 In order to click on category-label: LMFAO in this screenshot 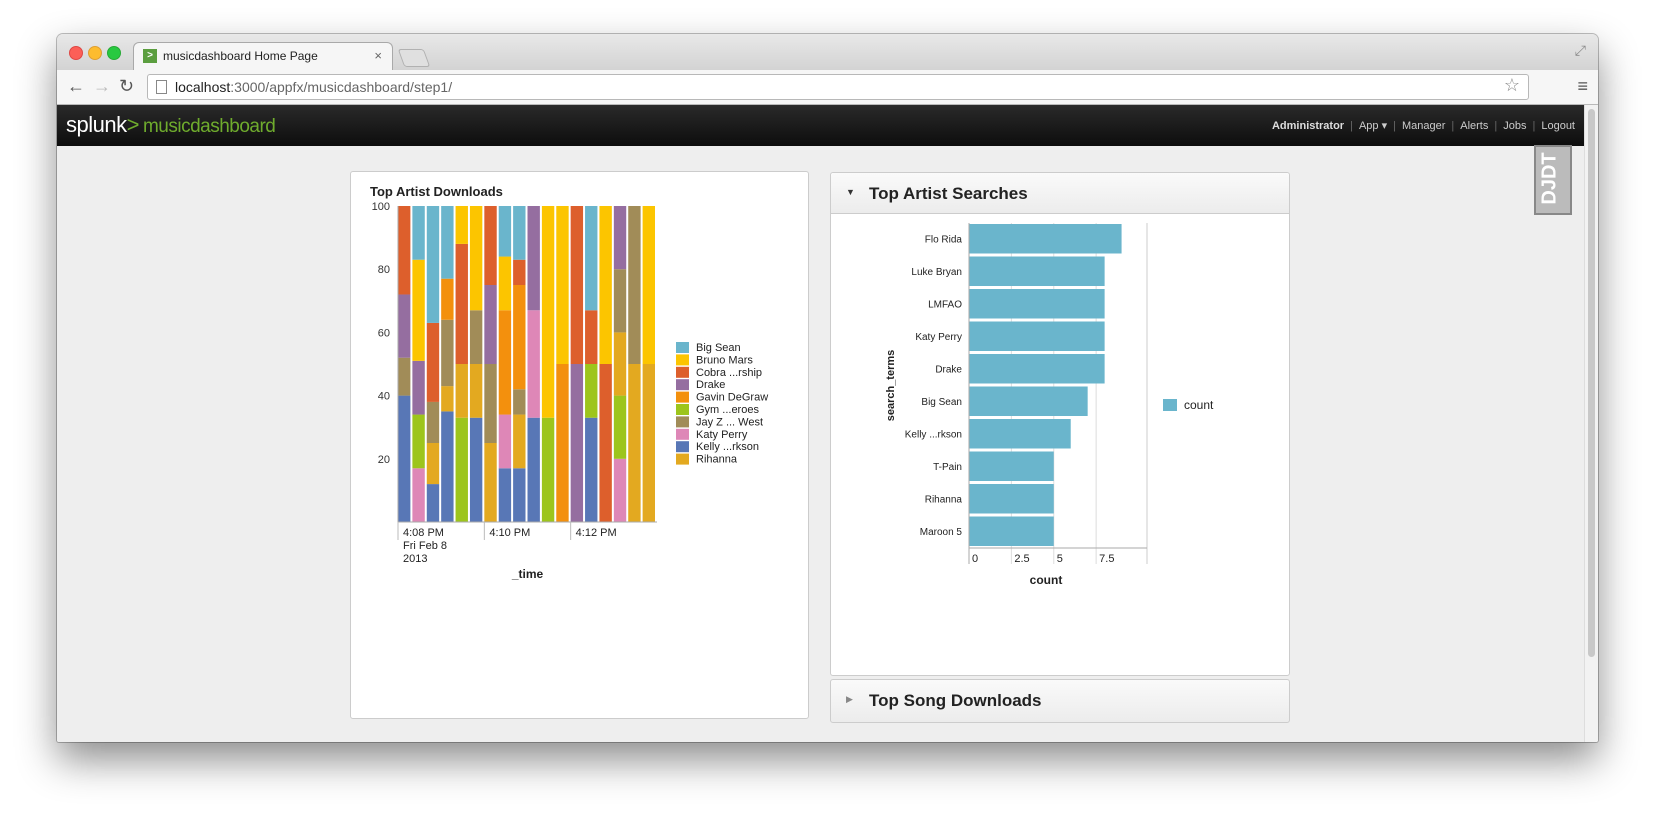, I will do `click(945, 304)`.